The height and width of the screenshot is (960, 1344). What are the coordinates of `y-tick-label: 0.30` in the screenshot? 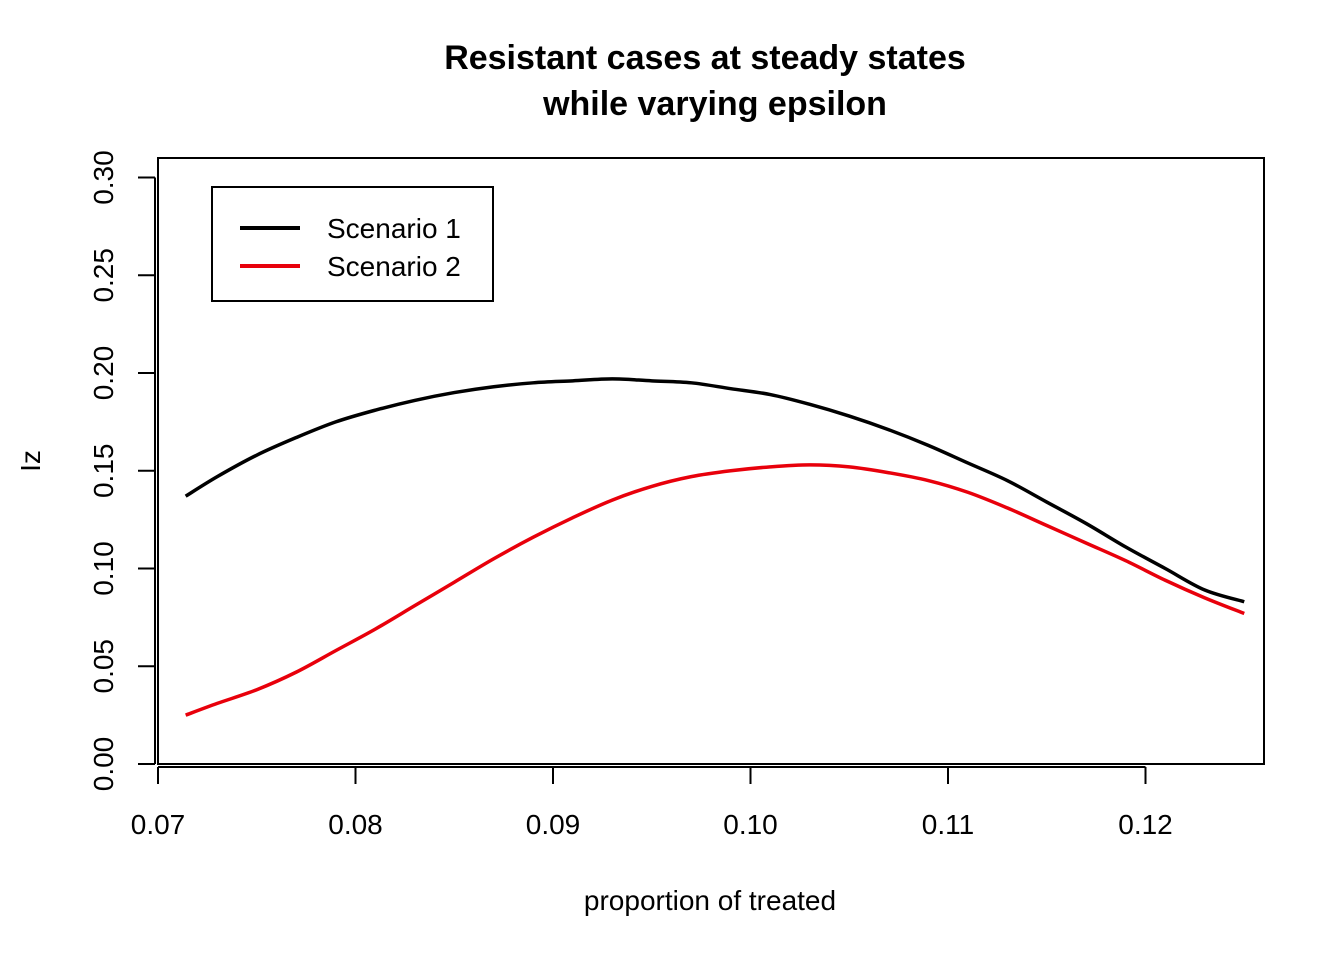 It's located at (103, 177).